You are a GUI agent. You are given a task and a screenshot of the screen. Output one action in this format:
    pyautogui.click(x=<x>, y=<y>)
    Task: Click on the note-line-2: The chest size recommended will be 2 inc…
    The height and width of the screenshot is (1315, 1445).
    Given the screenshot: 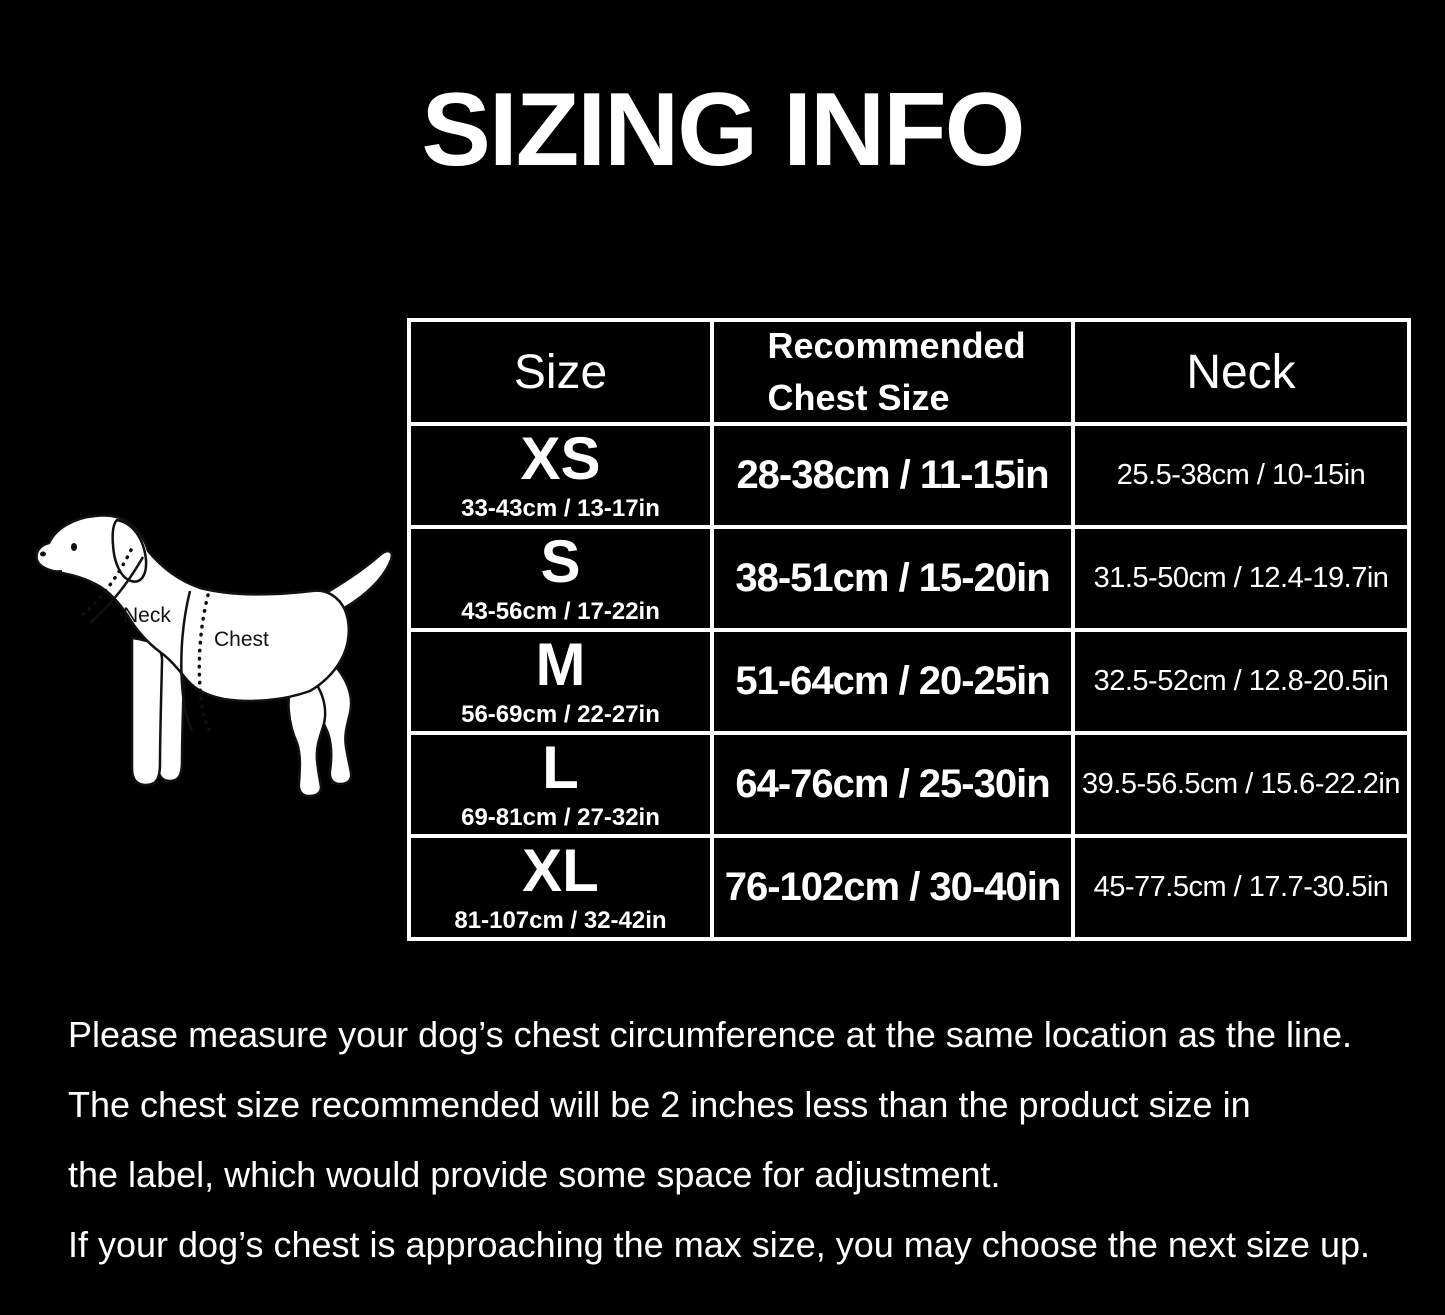 What is the action you would take?
    pyautogui.click(x=659, y=1104)
    